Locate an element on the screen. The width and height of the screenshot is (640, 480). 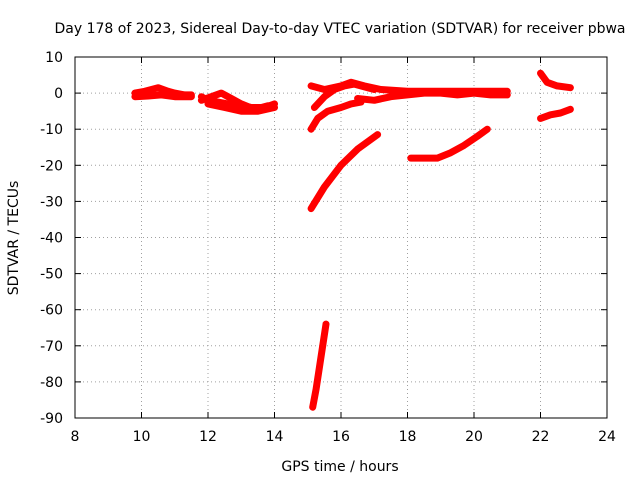
y-tick-label: -90 is located at coordinates (51, 419).